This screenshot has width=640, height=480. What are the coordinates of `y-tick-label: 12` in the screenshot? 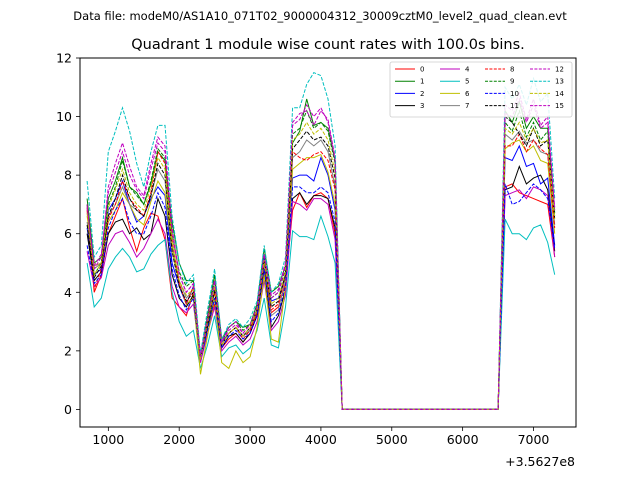 It's located at (64, 58).